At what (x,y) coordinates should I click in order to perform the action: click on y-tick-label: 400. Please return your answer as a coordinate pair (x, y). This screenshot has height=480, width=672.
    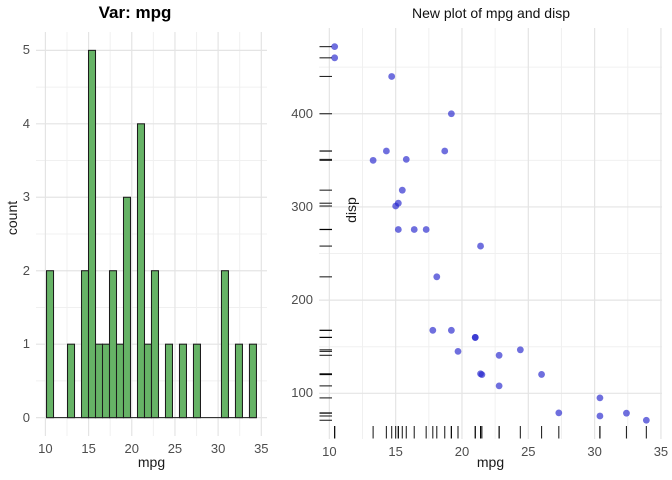
    Looking at the image, I should click on (302, 113).